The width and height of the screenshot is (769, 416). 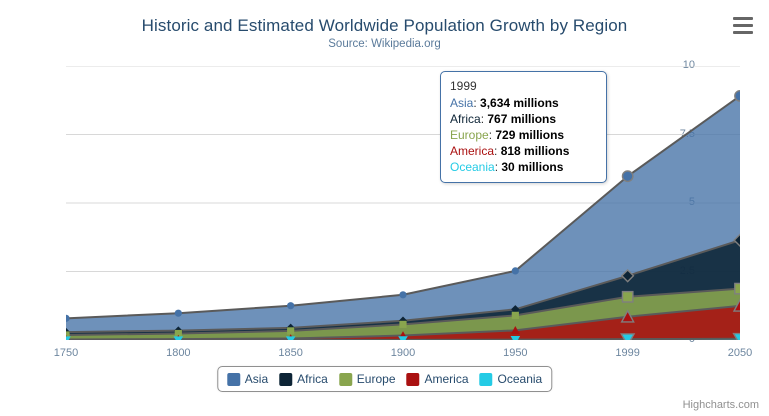 I want to click on y-tick-label: 10, so click(x=688, y=65).